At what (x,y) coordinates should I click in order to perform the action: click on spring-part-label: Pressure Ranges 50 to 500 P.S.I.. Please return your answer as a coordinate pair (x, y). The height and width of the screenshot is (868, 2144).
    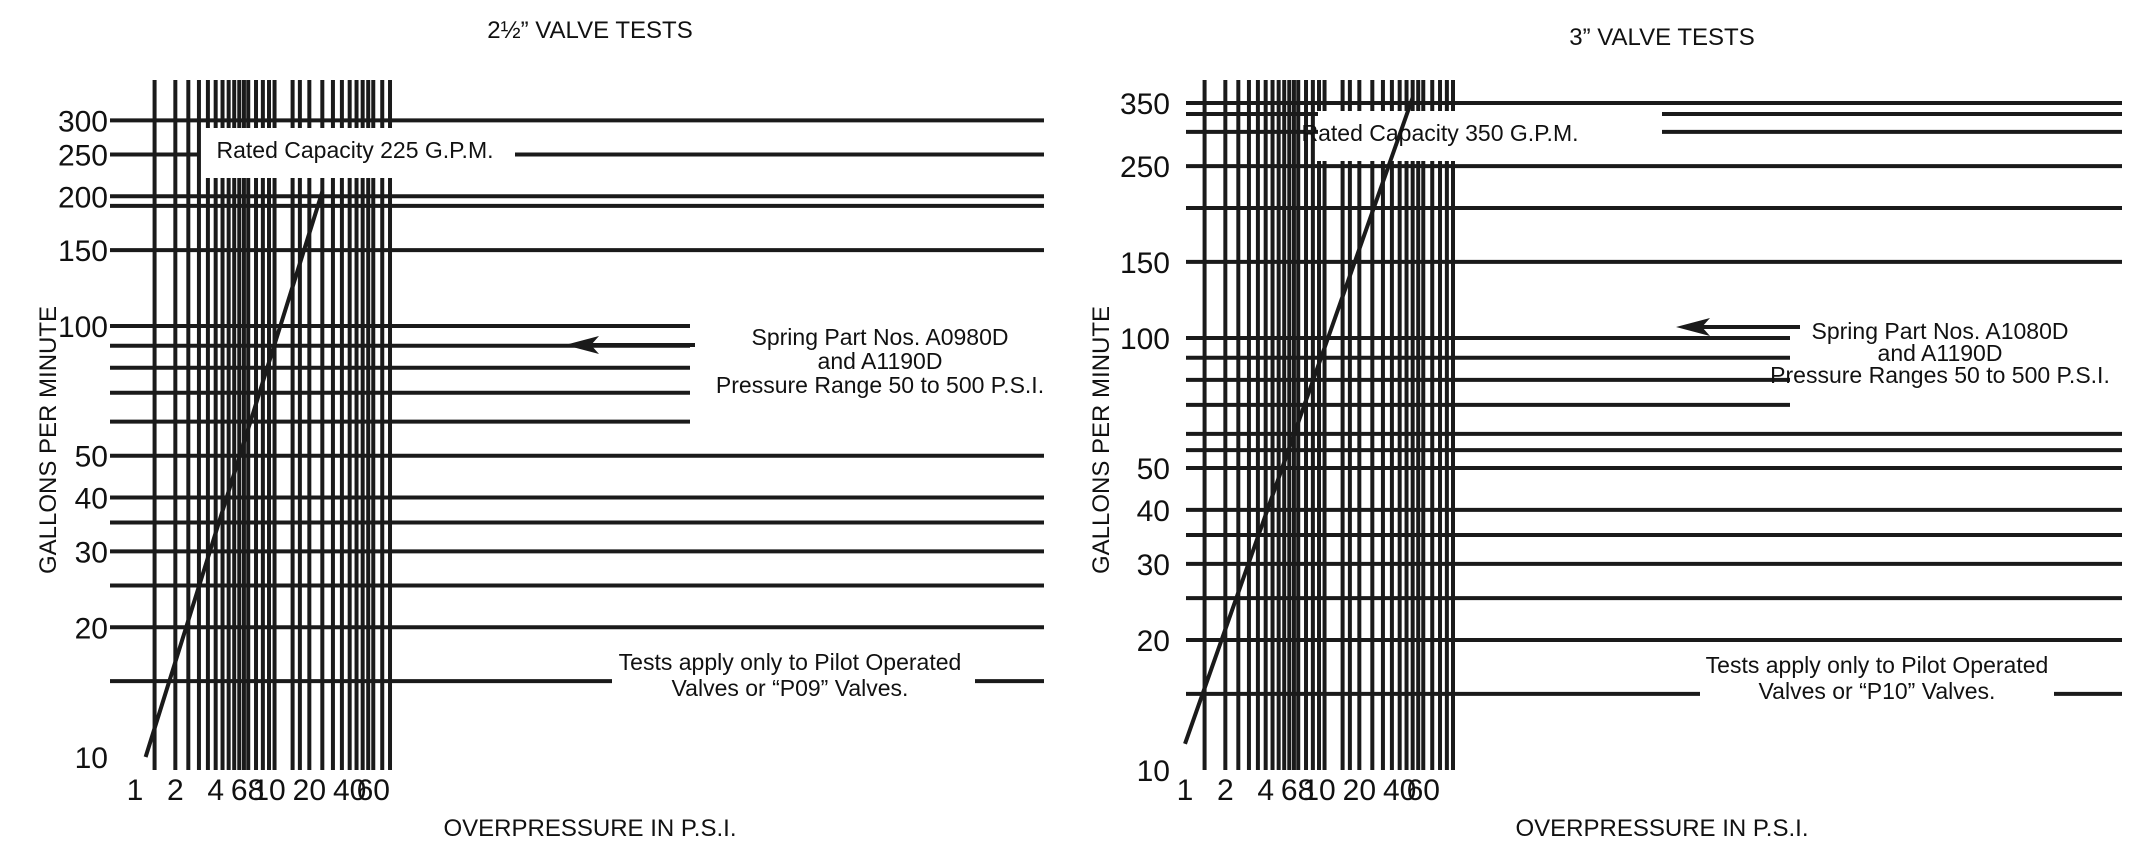
    Looking at the image, I should click on (1940, 375).